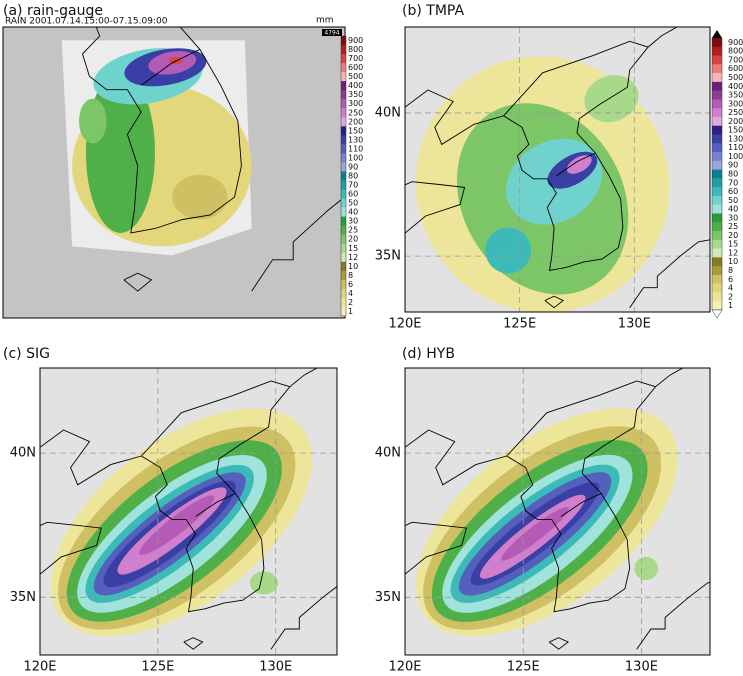  What do you see at coordinates (735, 77) in the screenshot?
I see `colorbar-label: 500` at bounding box center [735, 77].